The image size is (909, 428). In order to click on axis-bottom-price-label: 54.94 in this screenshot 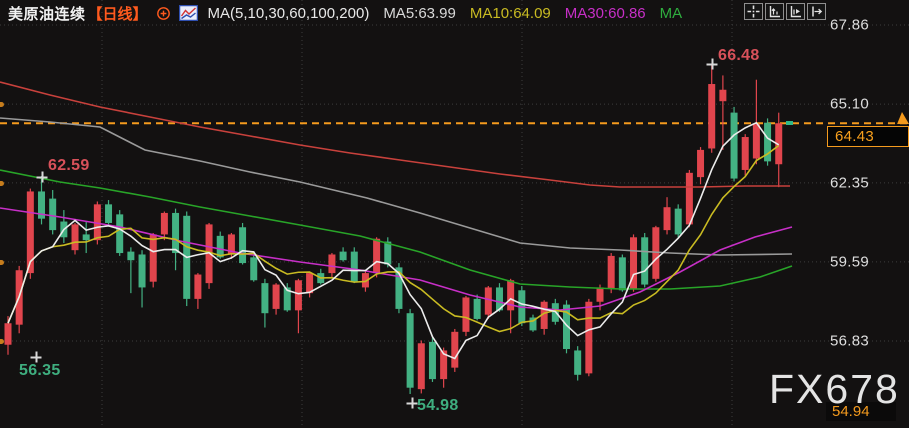, I will do `click(861, 411)`.